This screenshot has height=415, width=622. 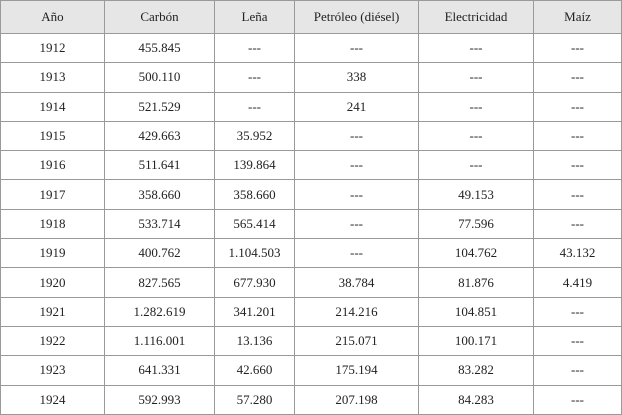 I want to click on table-cell: 1.104.503, so click(x=254, y=253).